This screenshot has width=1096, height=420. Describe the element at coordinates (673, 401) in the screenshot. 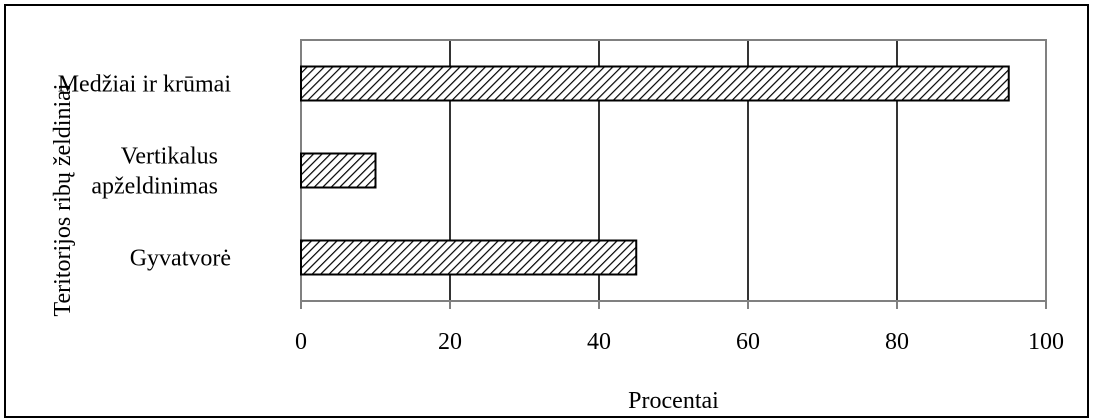

I see `x-axis-title: Procentai` at that location.